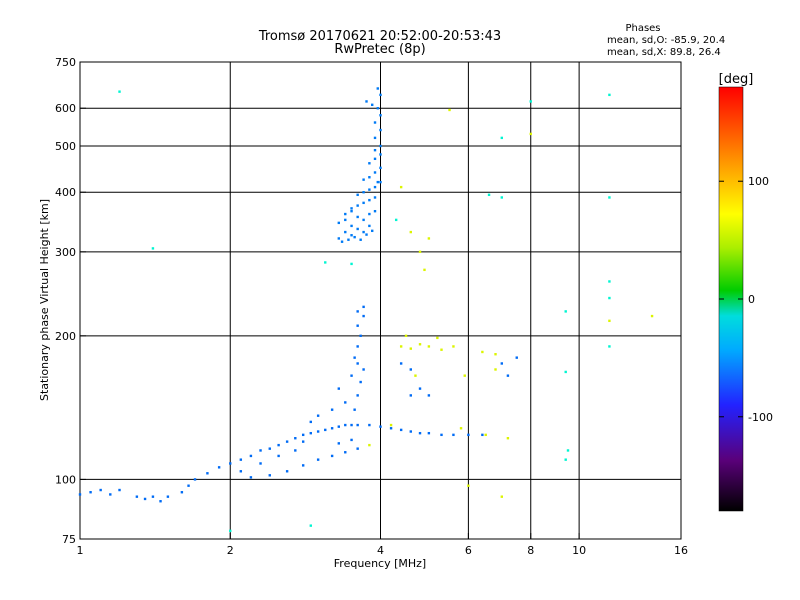 The image size is (800, 600). I want to click on x-tick-label: 16, so click(681, 550).